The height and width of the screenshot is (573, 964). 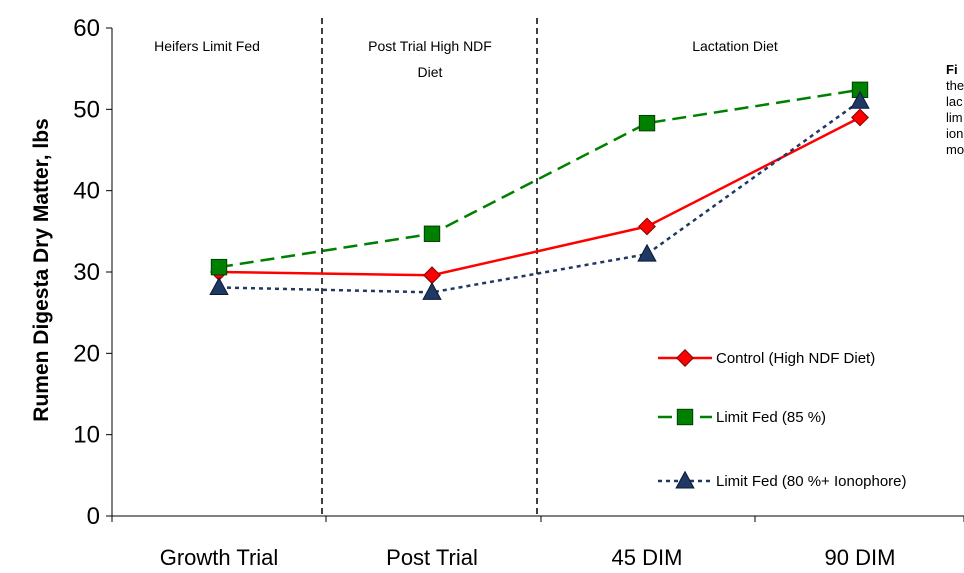 I want to click on caption-line: Fi, so click(x=952, y=69).